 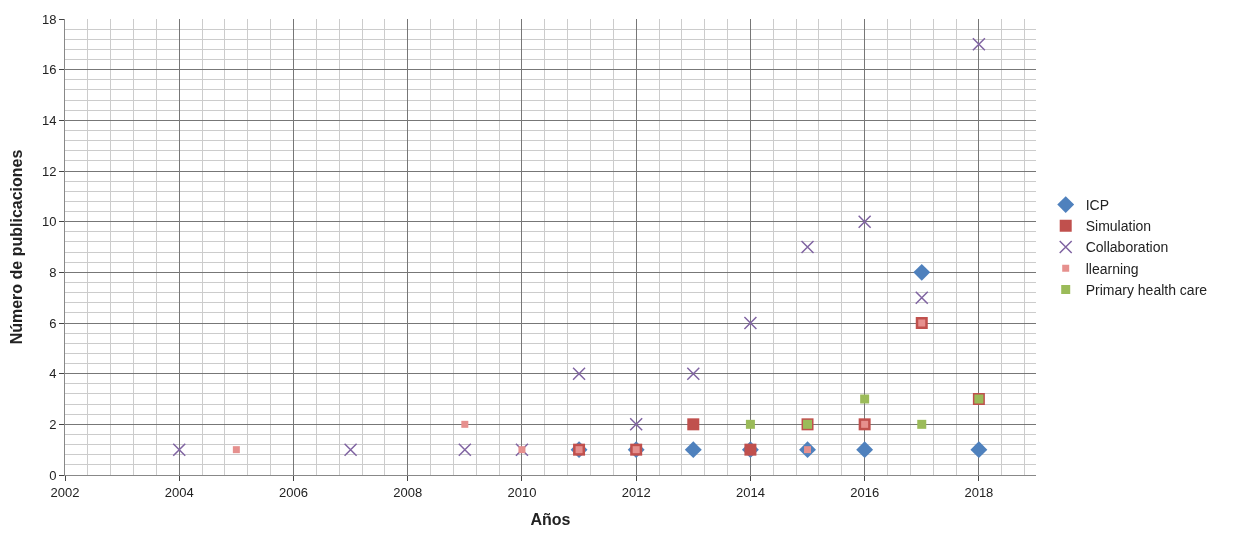 I want to click on y-tick-label: 2, so click(x=53, y=424).